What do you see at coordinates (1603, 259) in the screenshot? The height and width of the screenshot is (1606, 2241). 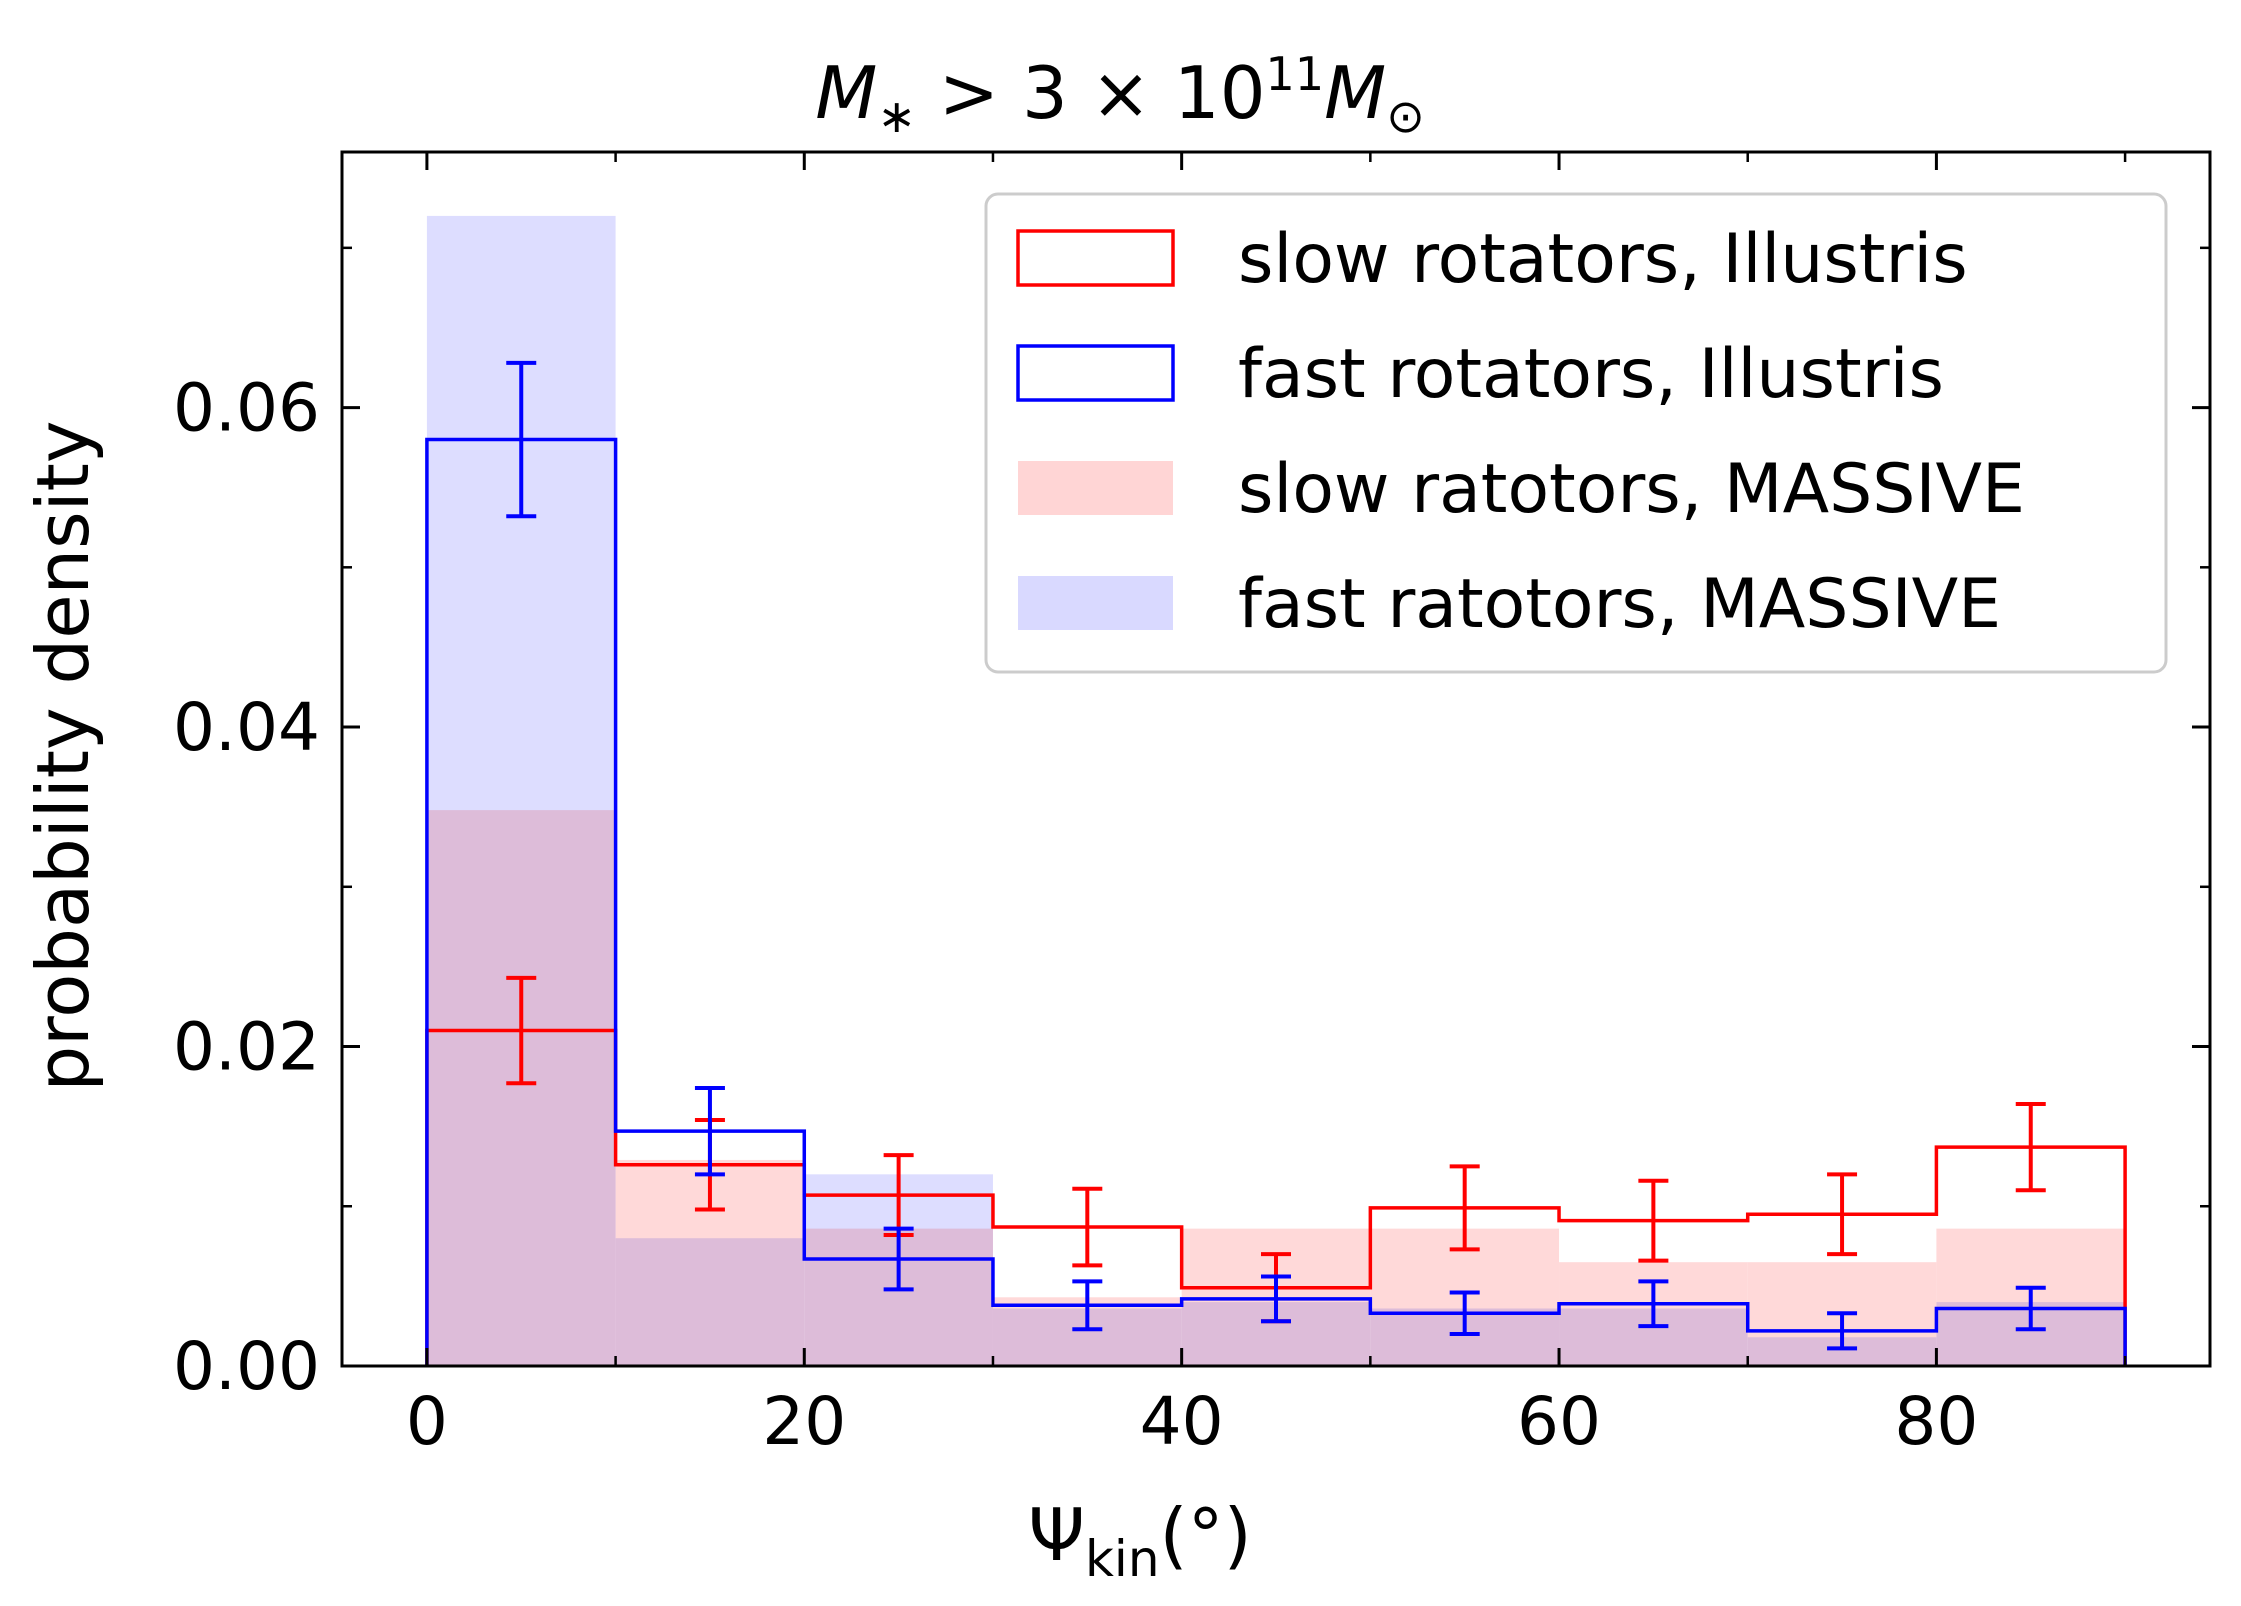 I see `legend-label: slow rotators, Illustris` at bounding box center [1603, 259].